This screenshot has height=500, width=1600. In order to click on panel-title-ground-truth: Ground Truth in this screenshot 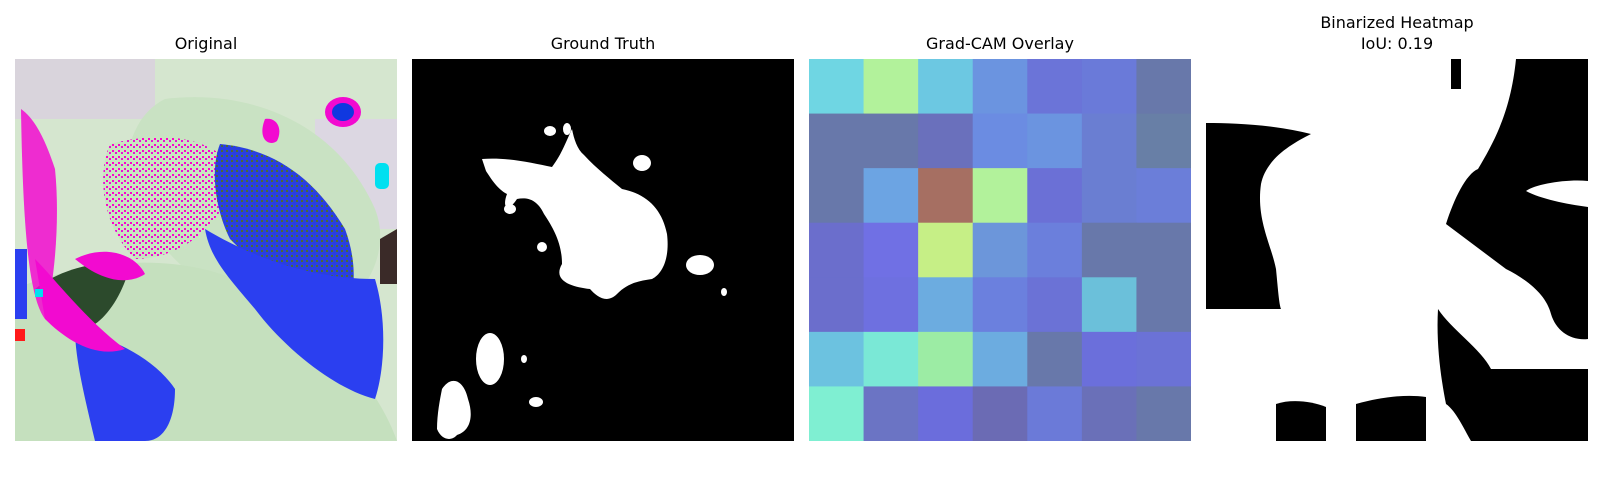, I will do `click(603, 43)`.